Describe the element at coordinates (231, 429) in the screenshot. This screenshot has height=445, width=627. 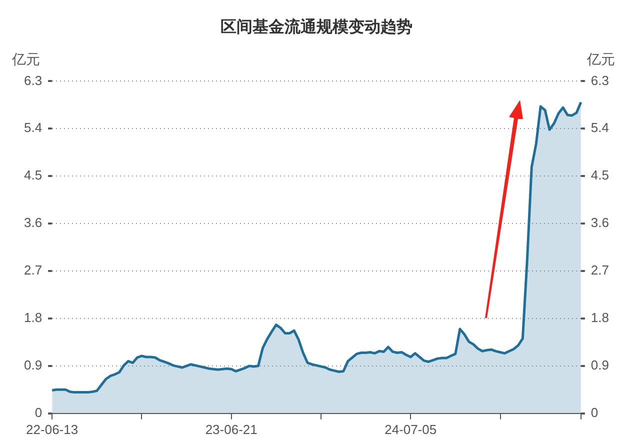
I see `x-tick-label: 23-06-21` at that location.